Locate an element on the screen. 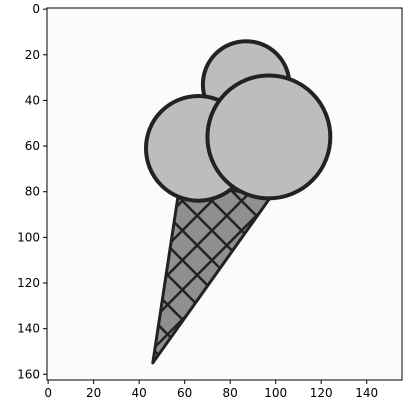  x-tick-label: 0 is located at coordinates (48, 393).